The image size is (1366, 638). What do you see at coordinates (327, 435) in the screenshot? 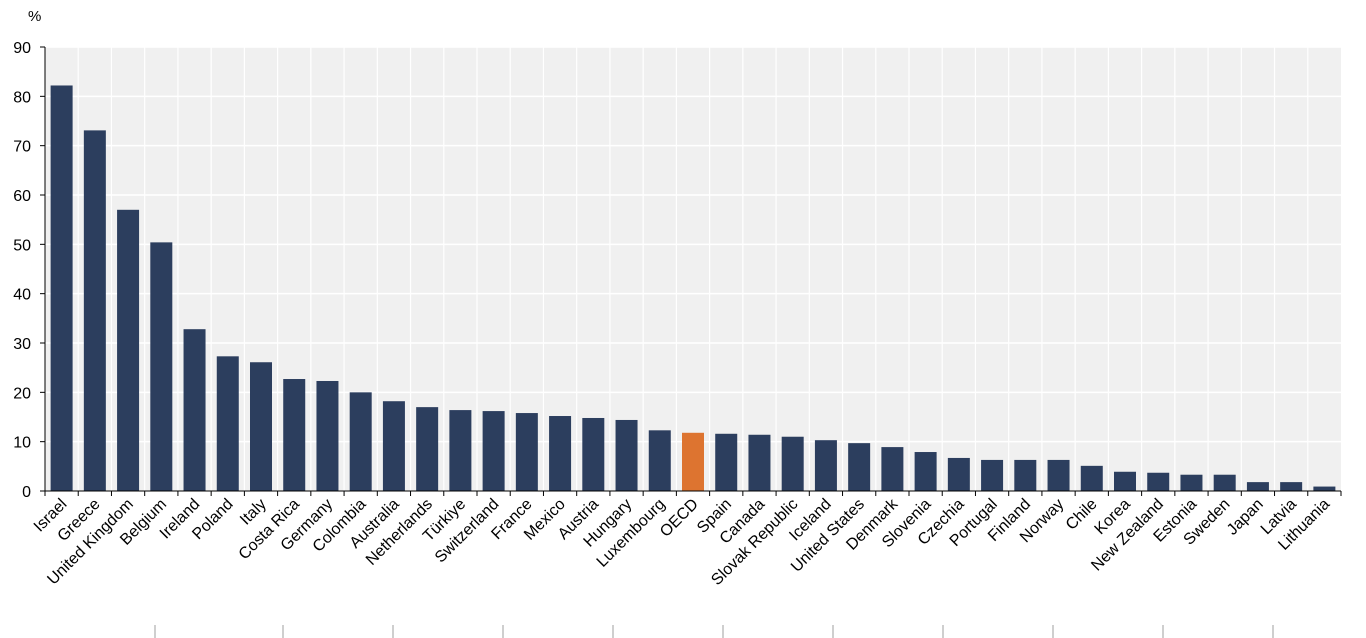
I see `bar-germany` at bounding box center [327, 435].